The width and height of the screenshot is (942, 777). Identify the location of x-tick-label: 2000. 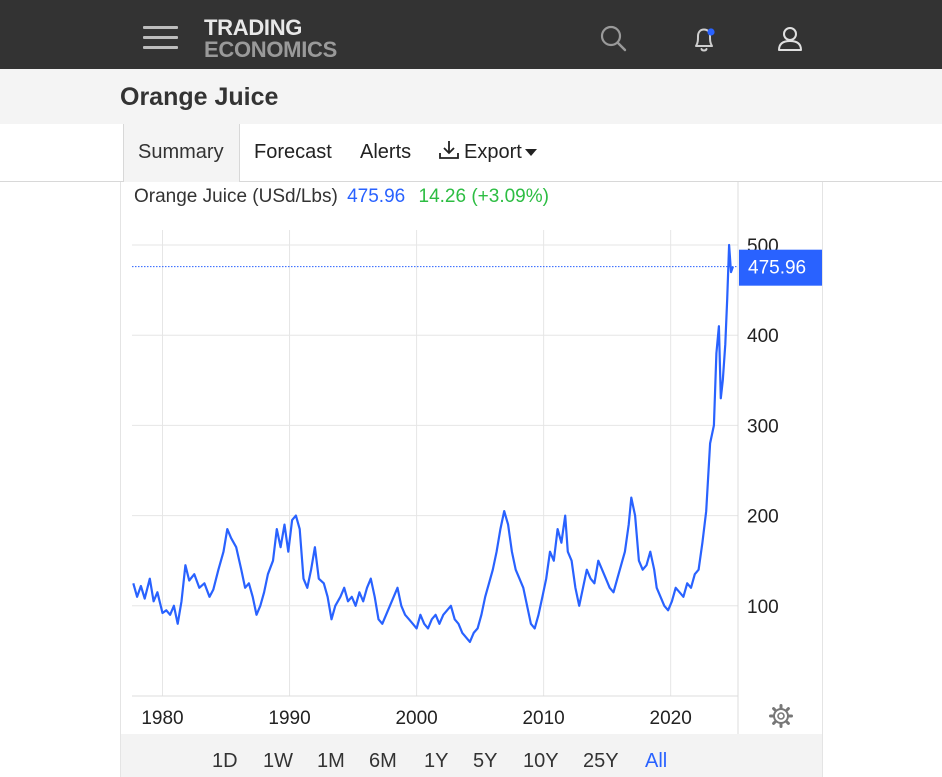
(416, 718).